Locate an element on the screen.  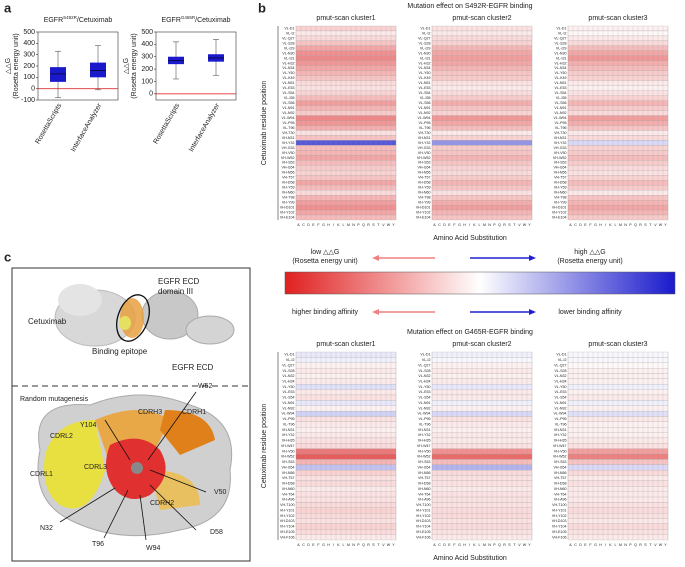
column-label: C is located at coordinates (439, 225).